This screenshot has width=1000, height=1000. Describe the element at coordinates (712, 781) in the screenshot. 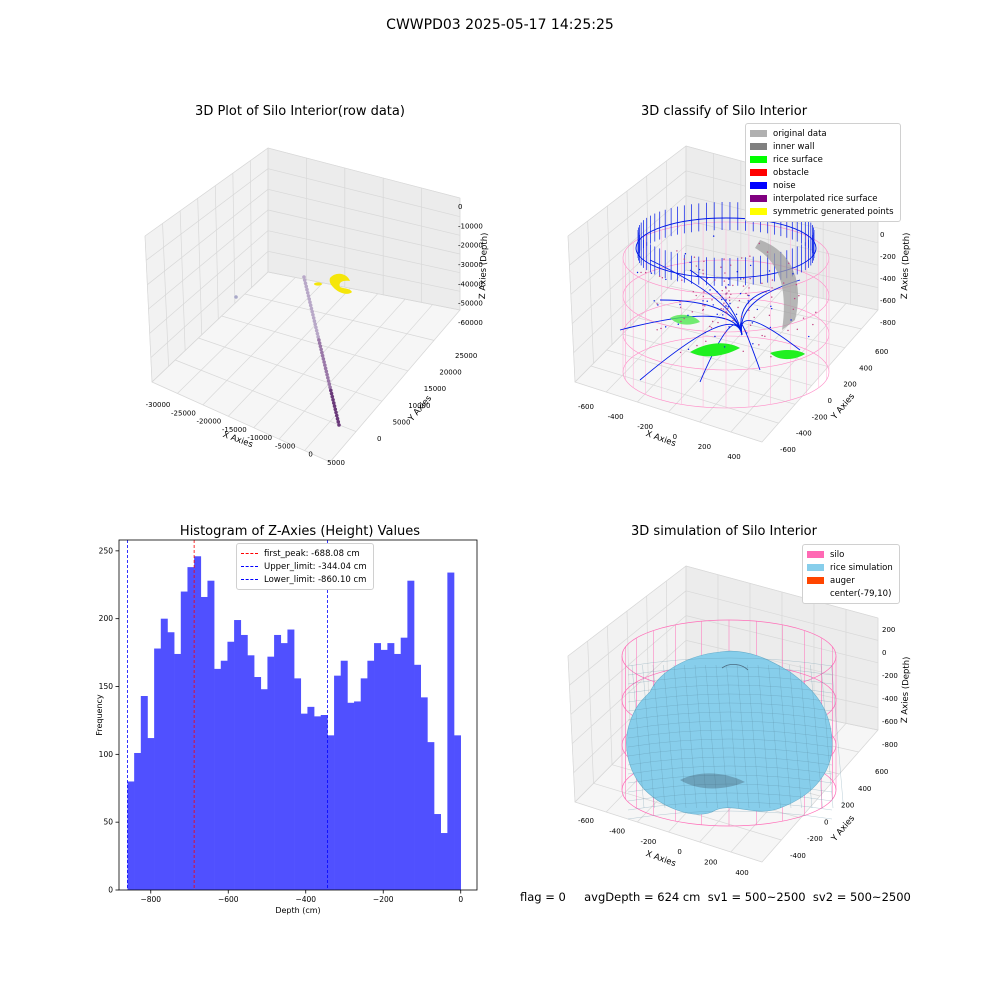

I see `surface-shadow` at that location.